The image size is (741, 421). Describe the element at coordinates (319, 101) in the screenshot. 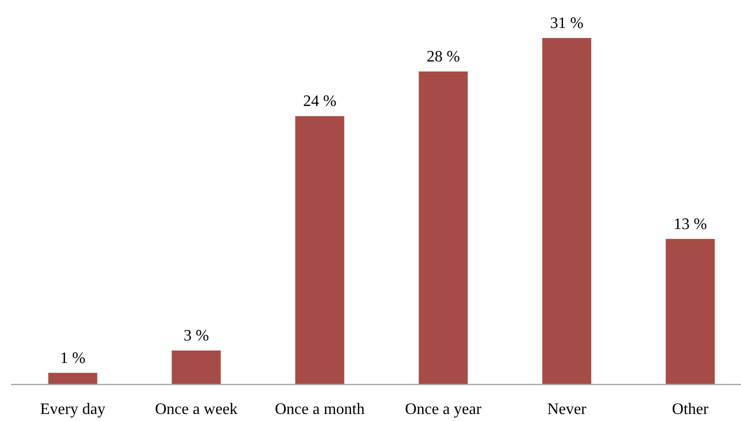

I see `data-label: 24 %` at that location.